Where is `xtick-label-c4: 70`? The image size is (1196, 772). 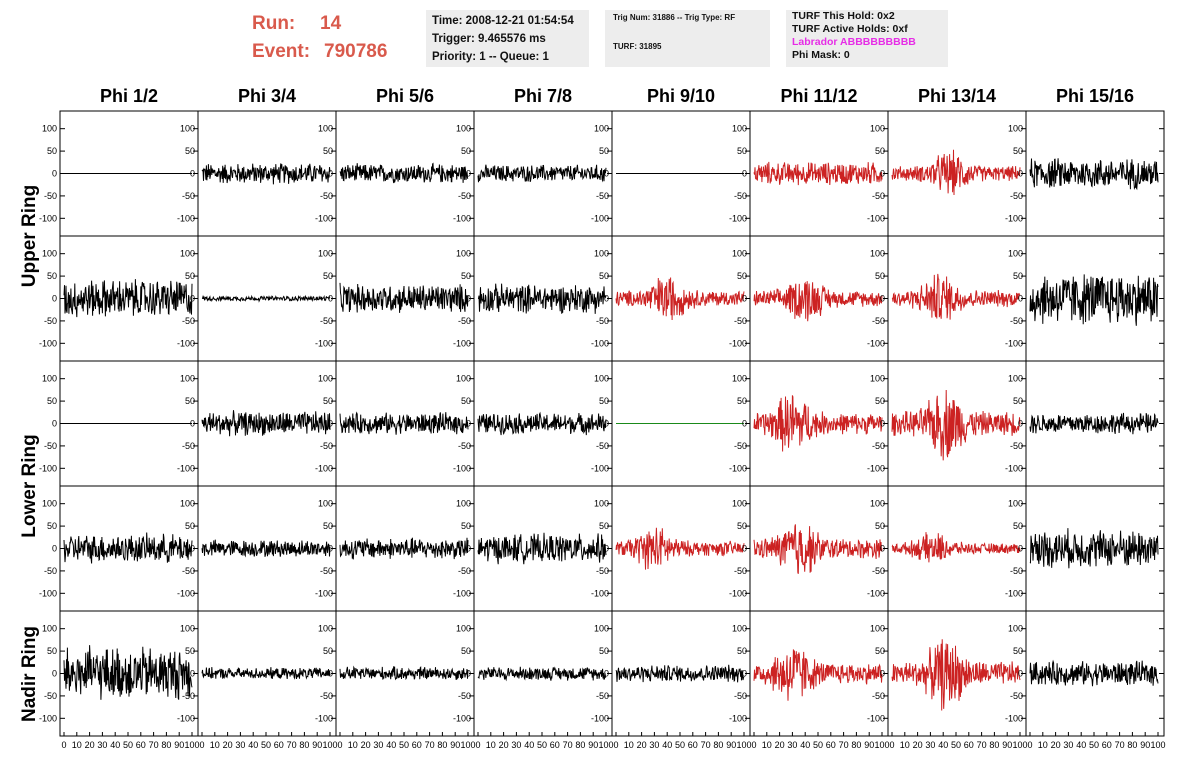
xtick-label-c4: 70 is located at coordinates (706, 745).